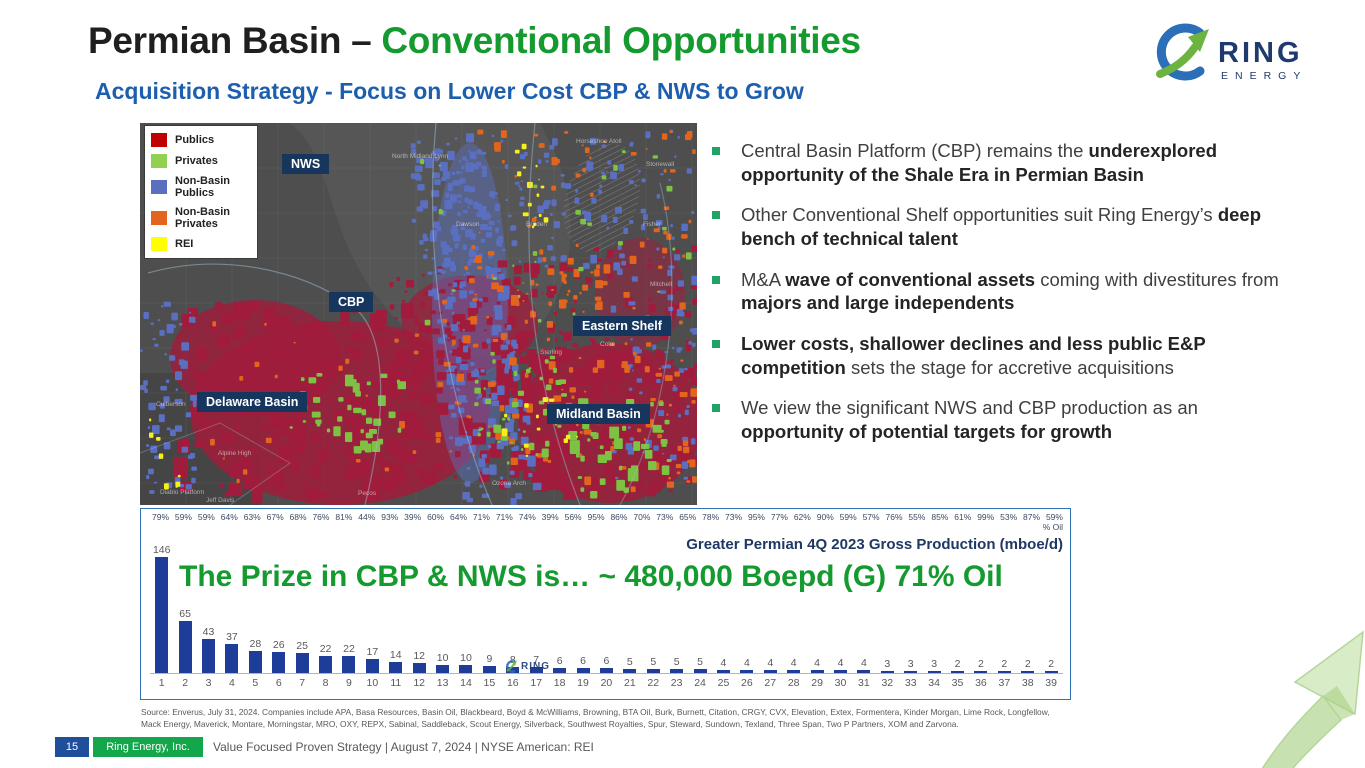  What do you see at coordinates (367, 517) in the screenshot?
I see `pct-oil-value: 44%` at bounding box center [367, 517].